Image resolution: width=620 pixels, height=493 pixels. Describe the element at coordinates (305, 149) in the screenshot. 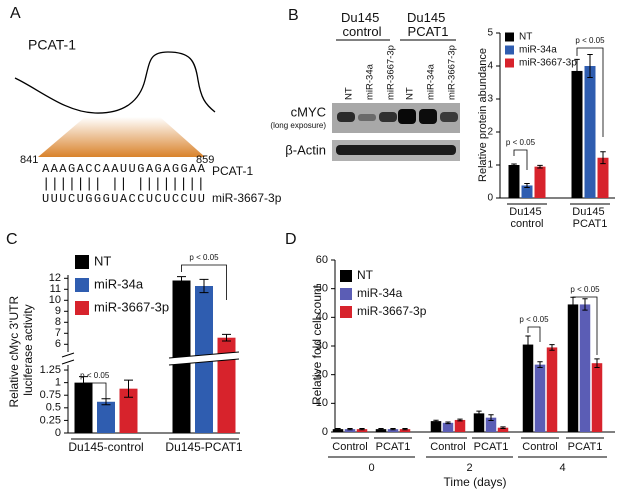

I see `loading-label: β-Actin` at that location.